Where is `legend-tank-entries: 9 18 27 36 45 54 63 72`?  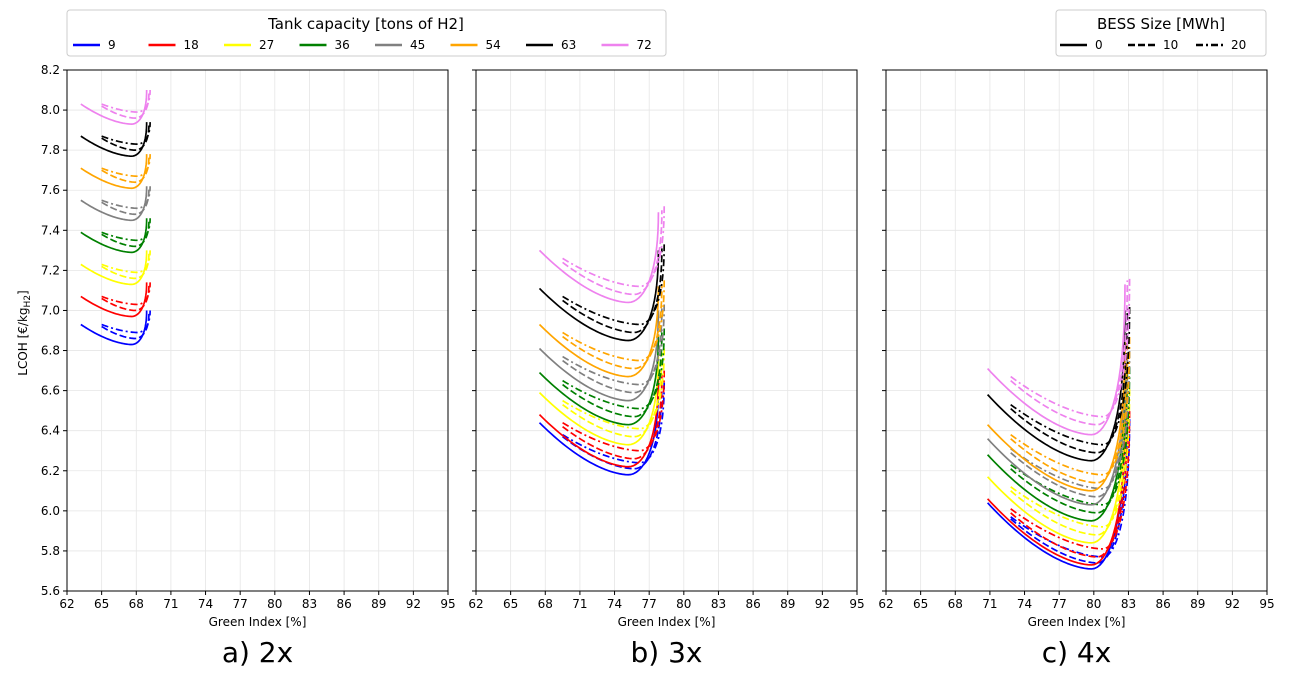
legend-tank-entries: 9 18 27 36 45 54 63 72 is located at coordinates (362, 45).